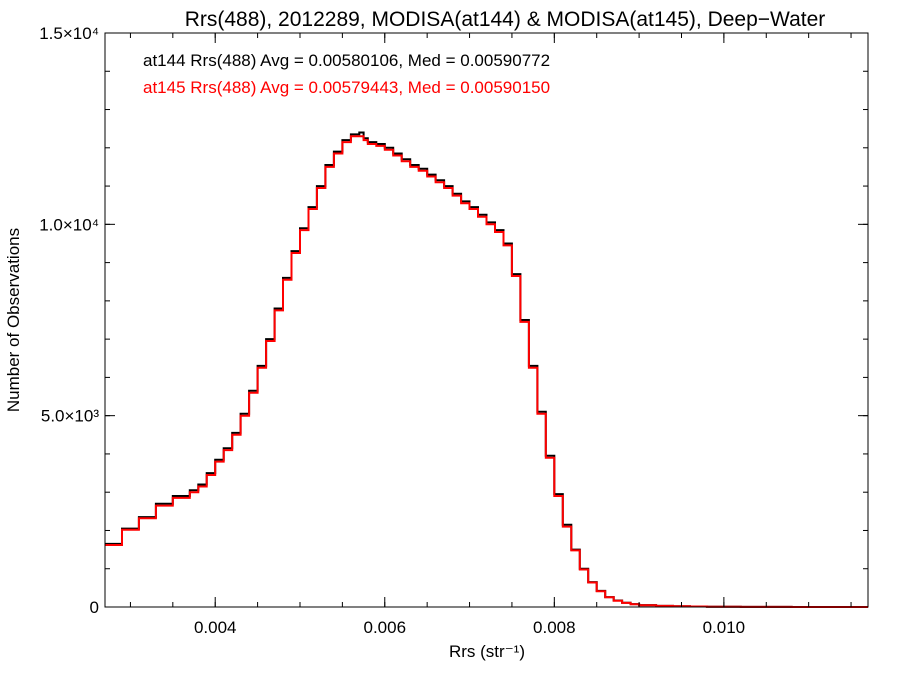  What do you see at coordinates (215, 627) in the screenshot?
I see `x-tick-label: 0.004` at bounding box center [215, 627].